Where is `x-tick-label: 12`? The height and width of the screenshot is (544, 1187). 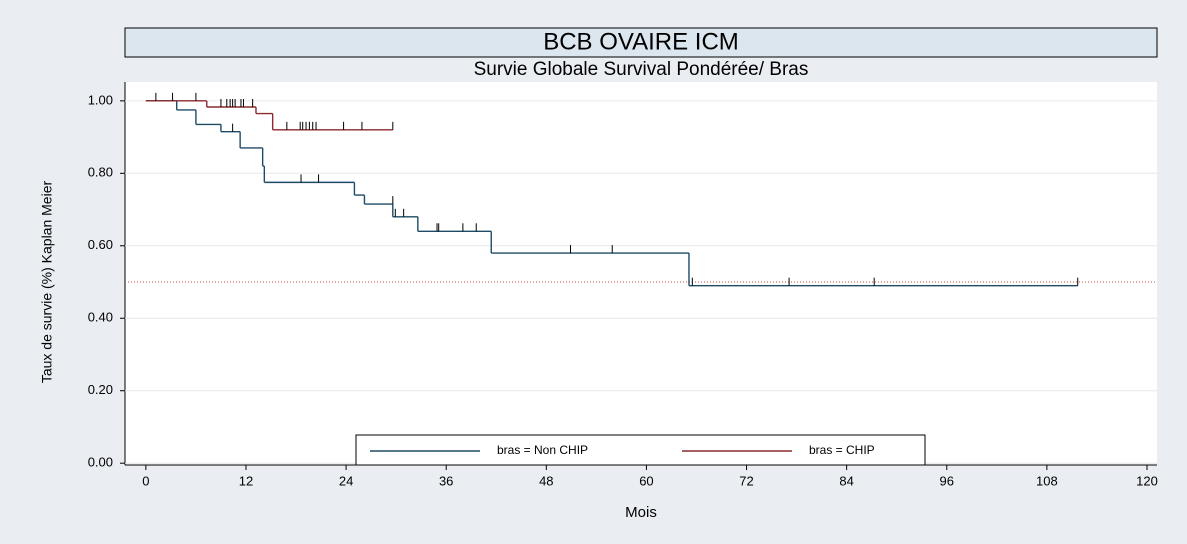 x-tick-label: 12 is located at coordinates (246, 480).